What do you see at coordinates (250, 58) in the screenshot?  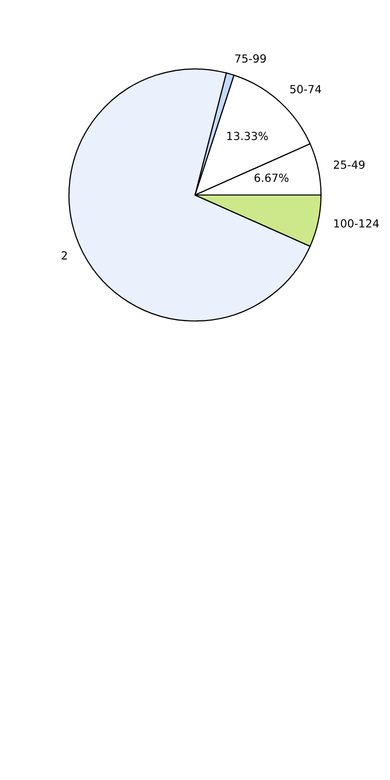 I see `slice-label: 75-99` at bounding box center [250, 58].